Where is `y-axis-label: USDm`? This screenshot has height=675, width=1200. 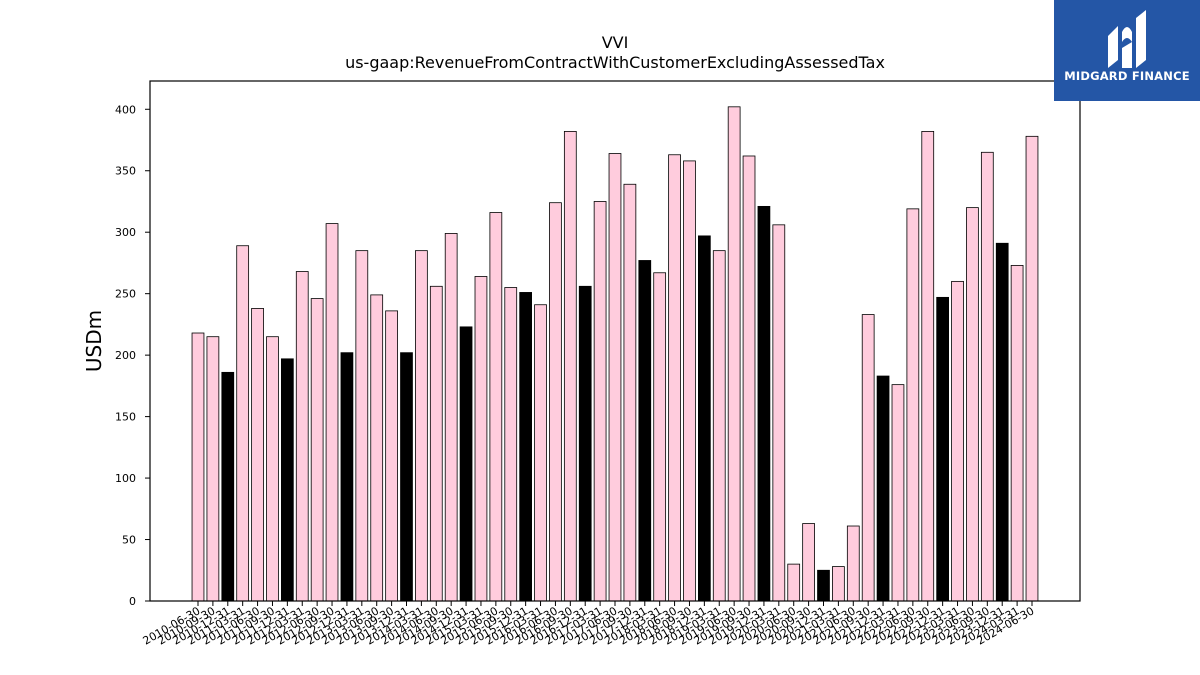 y-axis-label: USDm is located at coordinates (94, 341).